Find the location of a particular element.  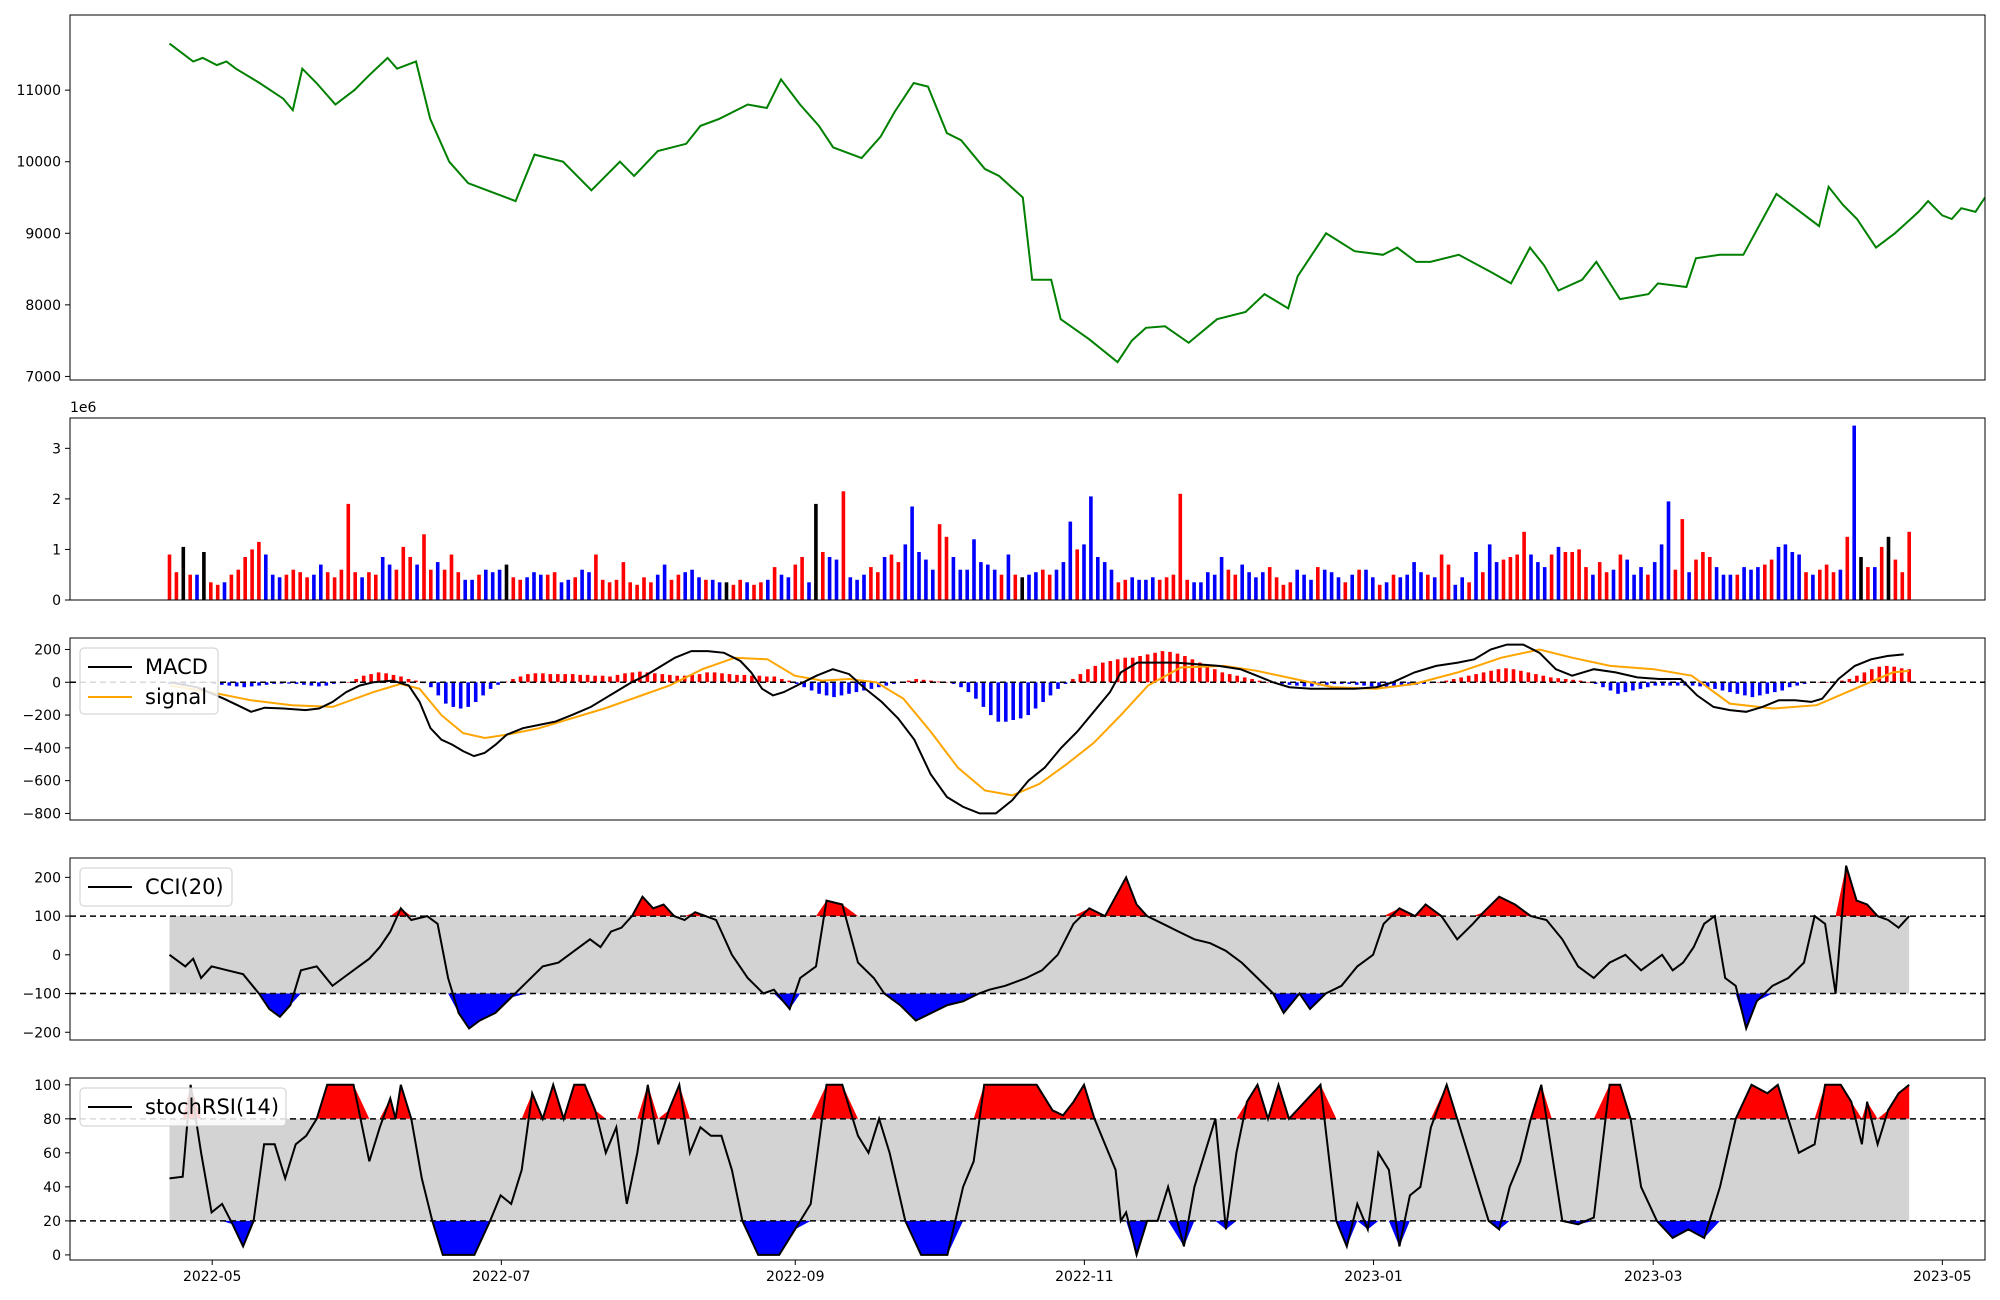

macd-panel: 200 0 −200 −400 −600 −800 MACD signal is located at coordinates (1004, 729).